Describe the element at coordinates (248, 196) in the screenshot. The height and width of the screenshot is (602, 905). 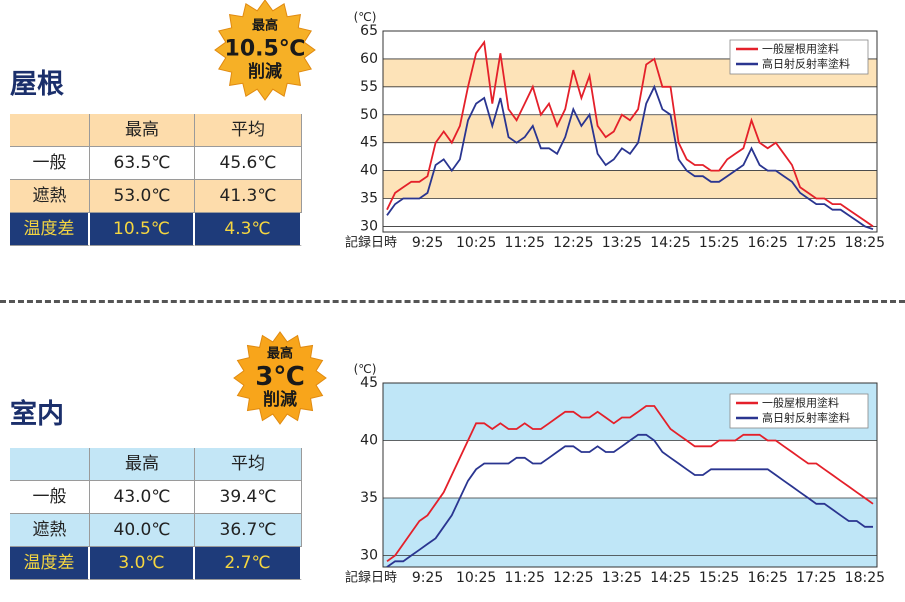
I see `table-cell: 41.3℃` at that location.